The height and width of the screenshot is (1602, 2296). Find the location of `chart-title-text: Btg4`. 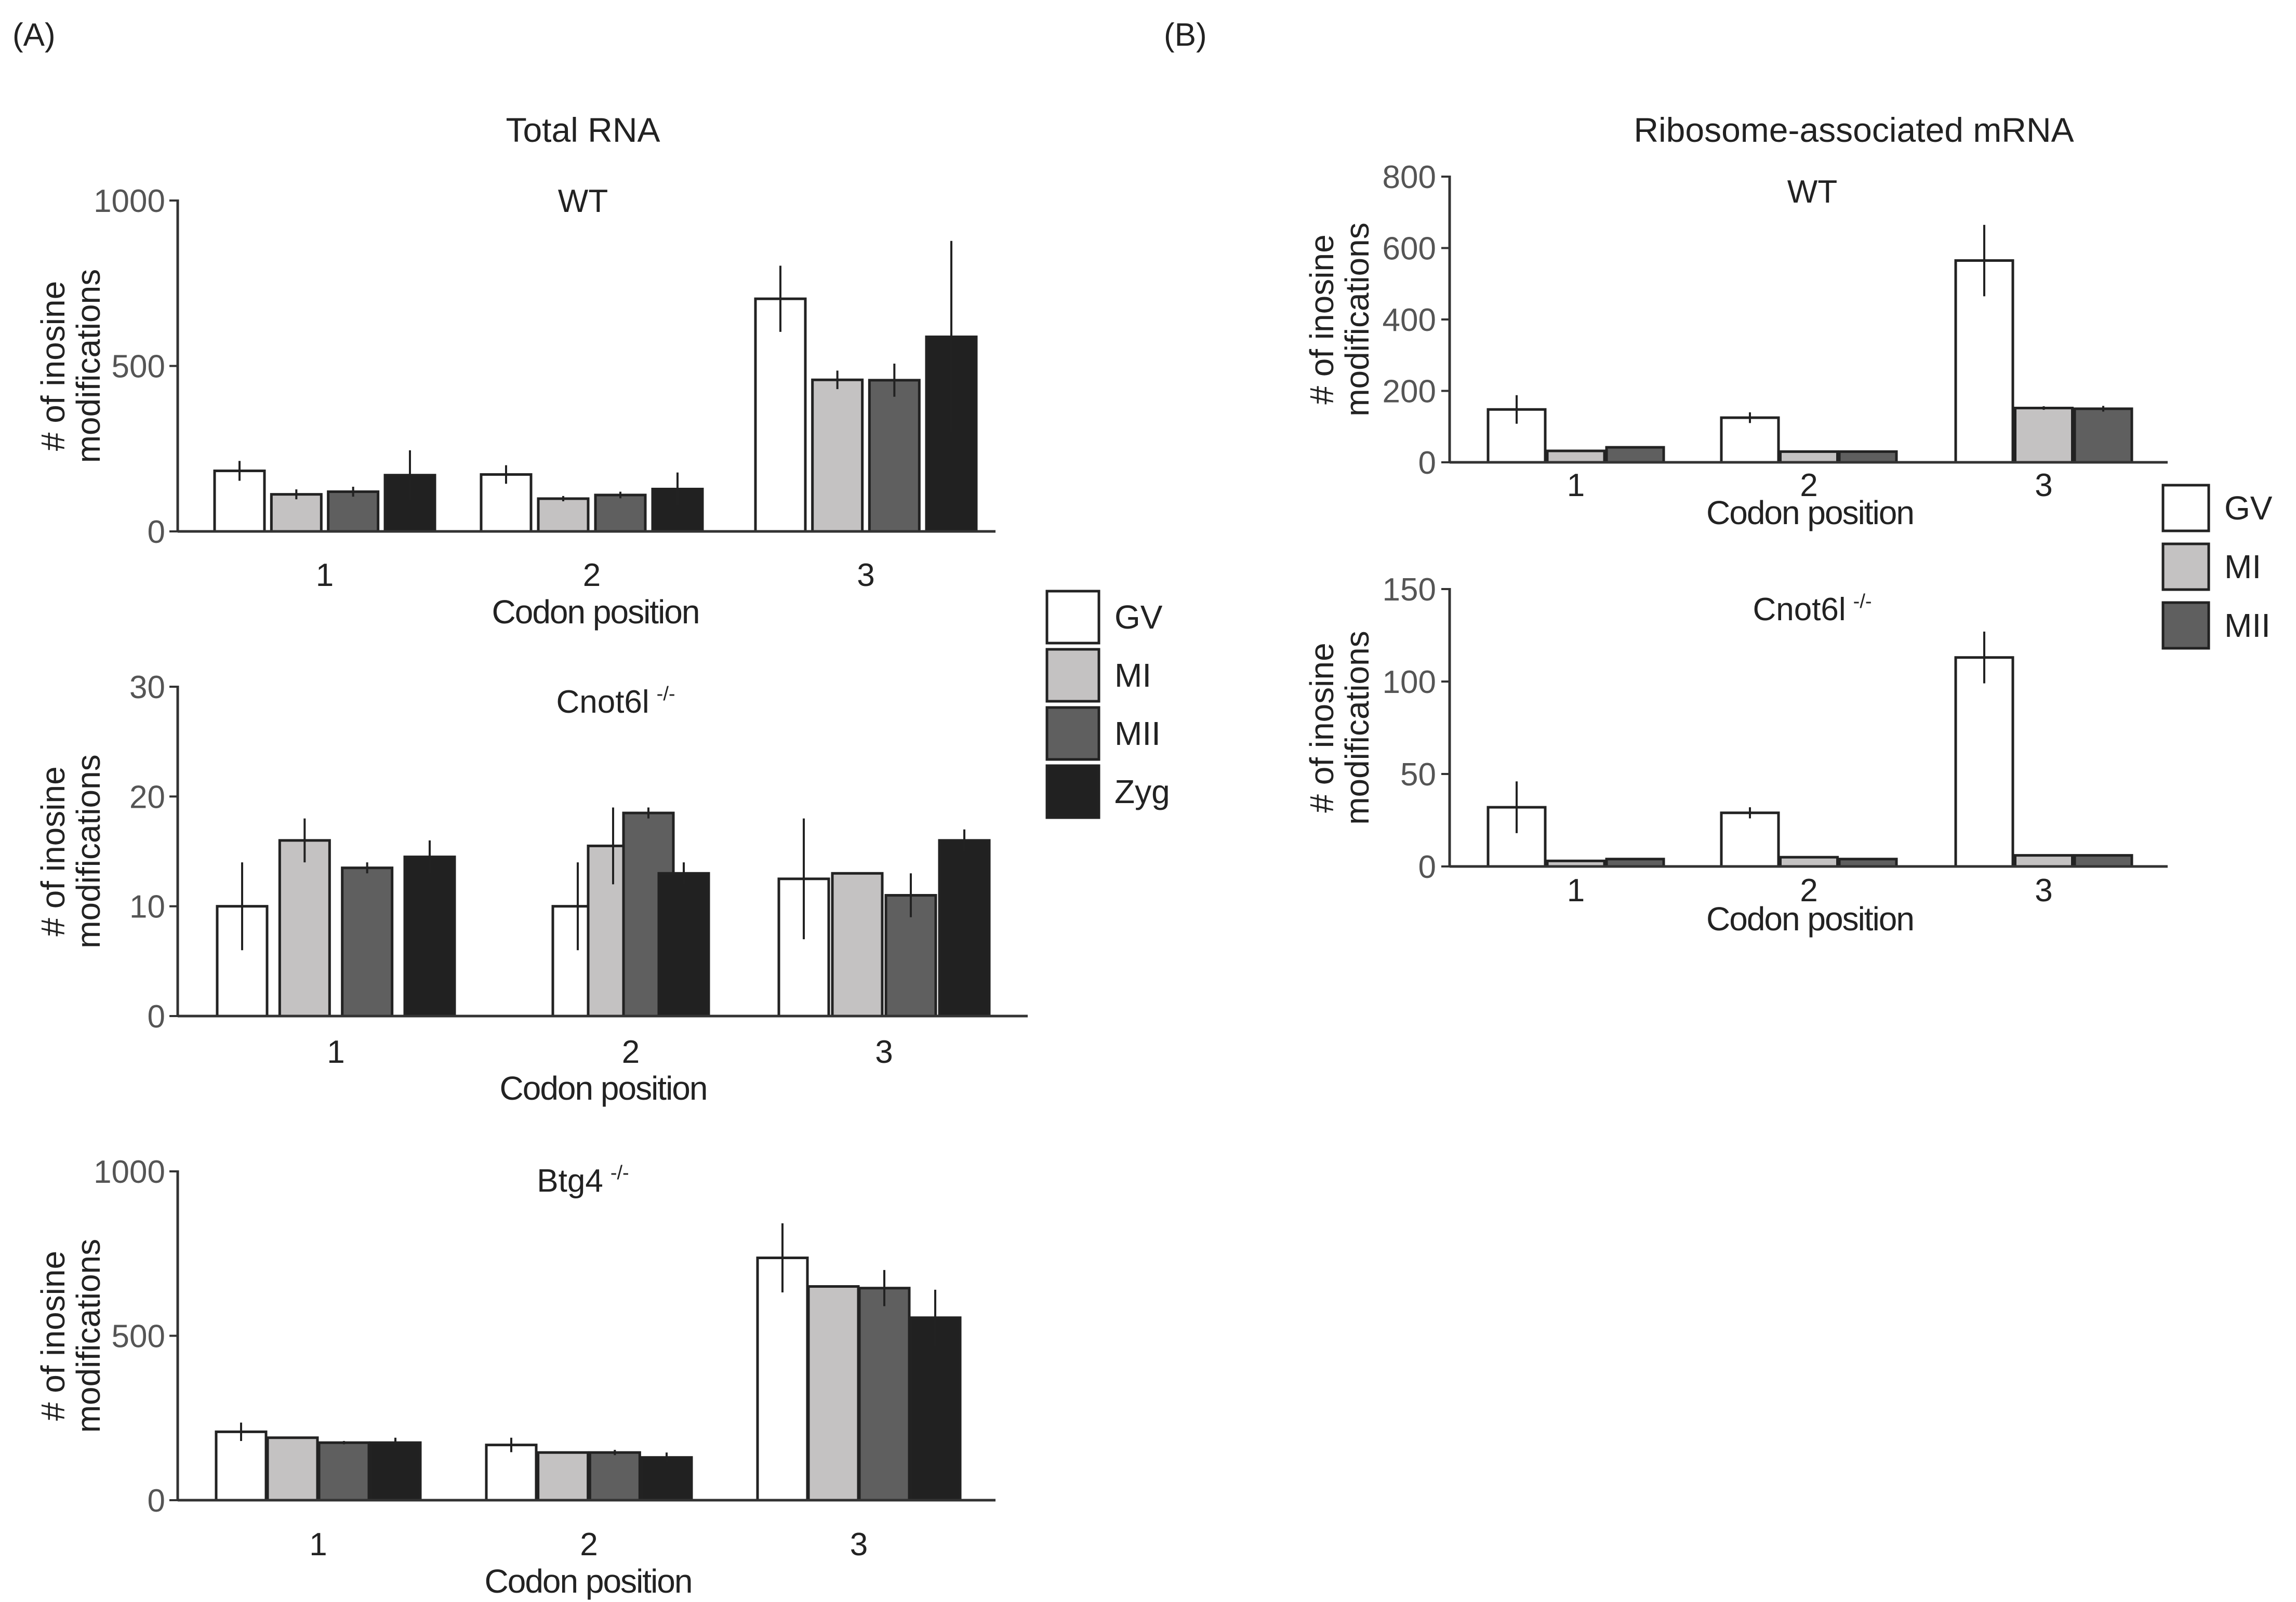

chart-title-text: Btg4 is located at coordinates (570, 1181).